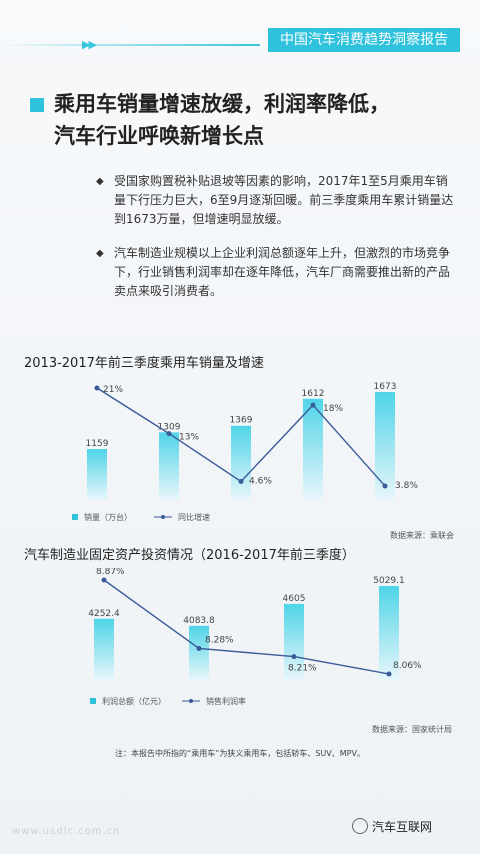 The width and height of the screenshot is (480, 854). Describe the element at coordinates (389, 581) in the screenshot. I see `bar-value-label: 5029.1` at that location.